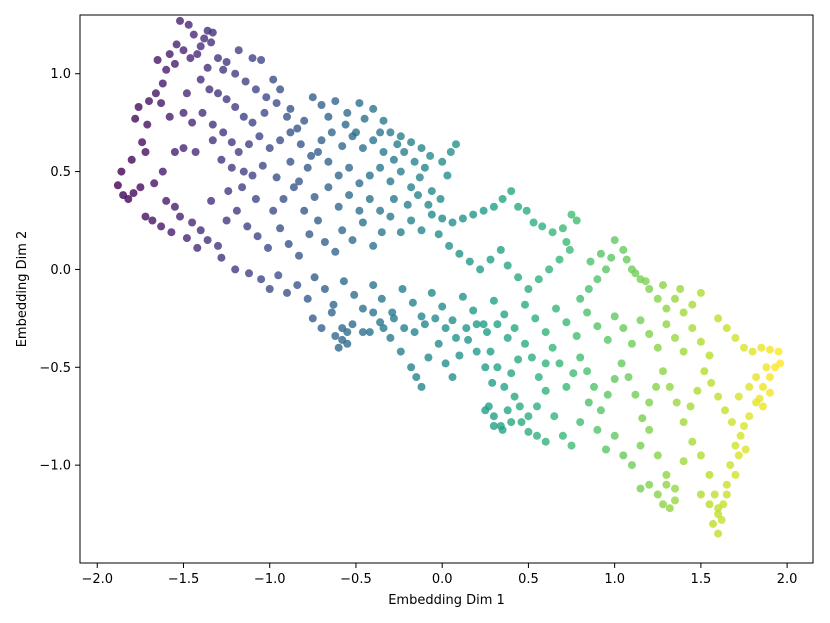 This screenshot has height=623, width=830. I want to click on x-tick-label: −2.0, so click(97, 579).